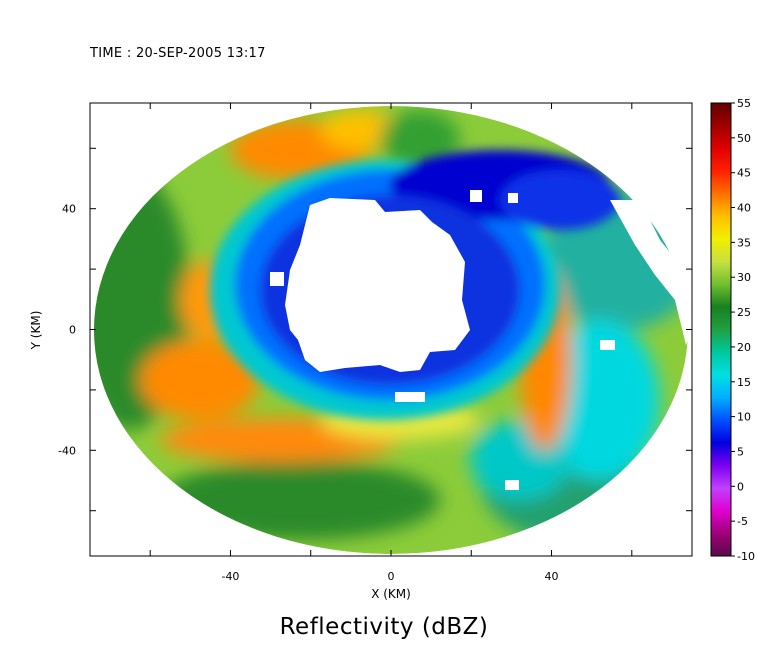 The width and height of the screenshot is (768, 662). What do you see at coordinates (67, 450) in the screenshot?
I see `y-tick-label: -40` at bounding box center [67, 450].